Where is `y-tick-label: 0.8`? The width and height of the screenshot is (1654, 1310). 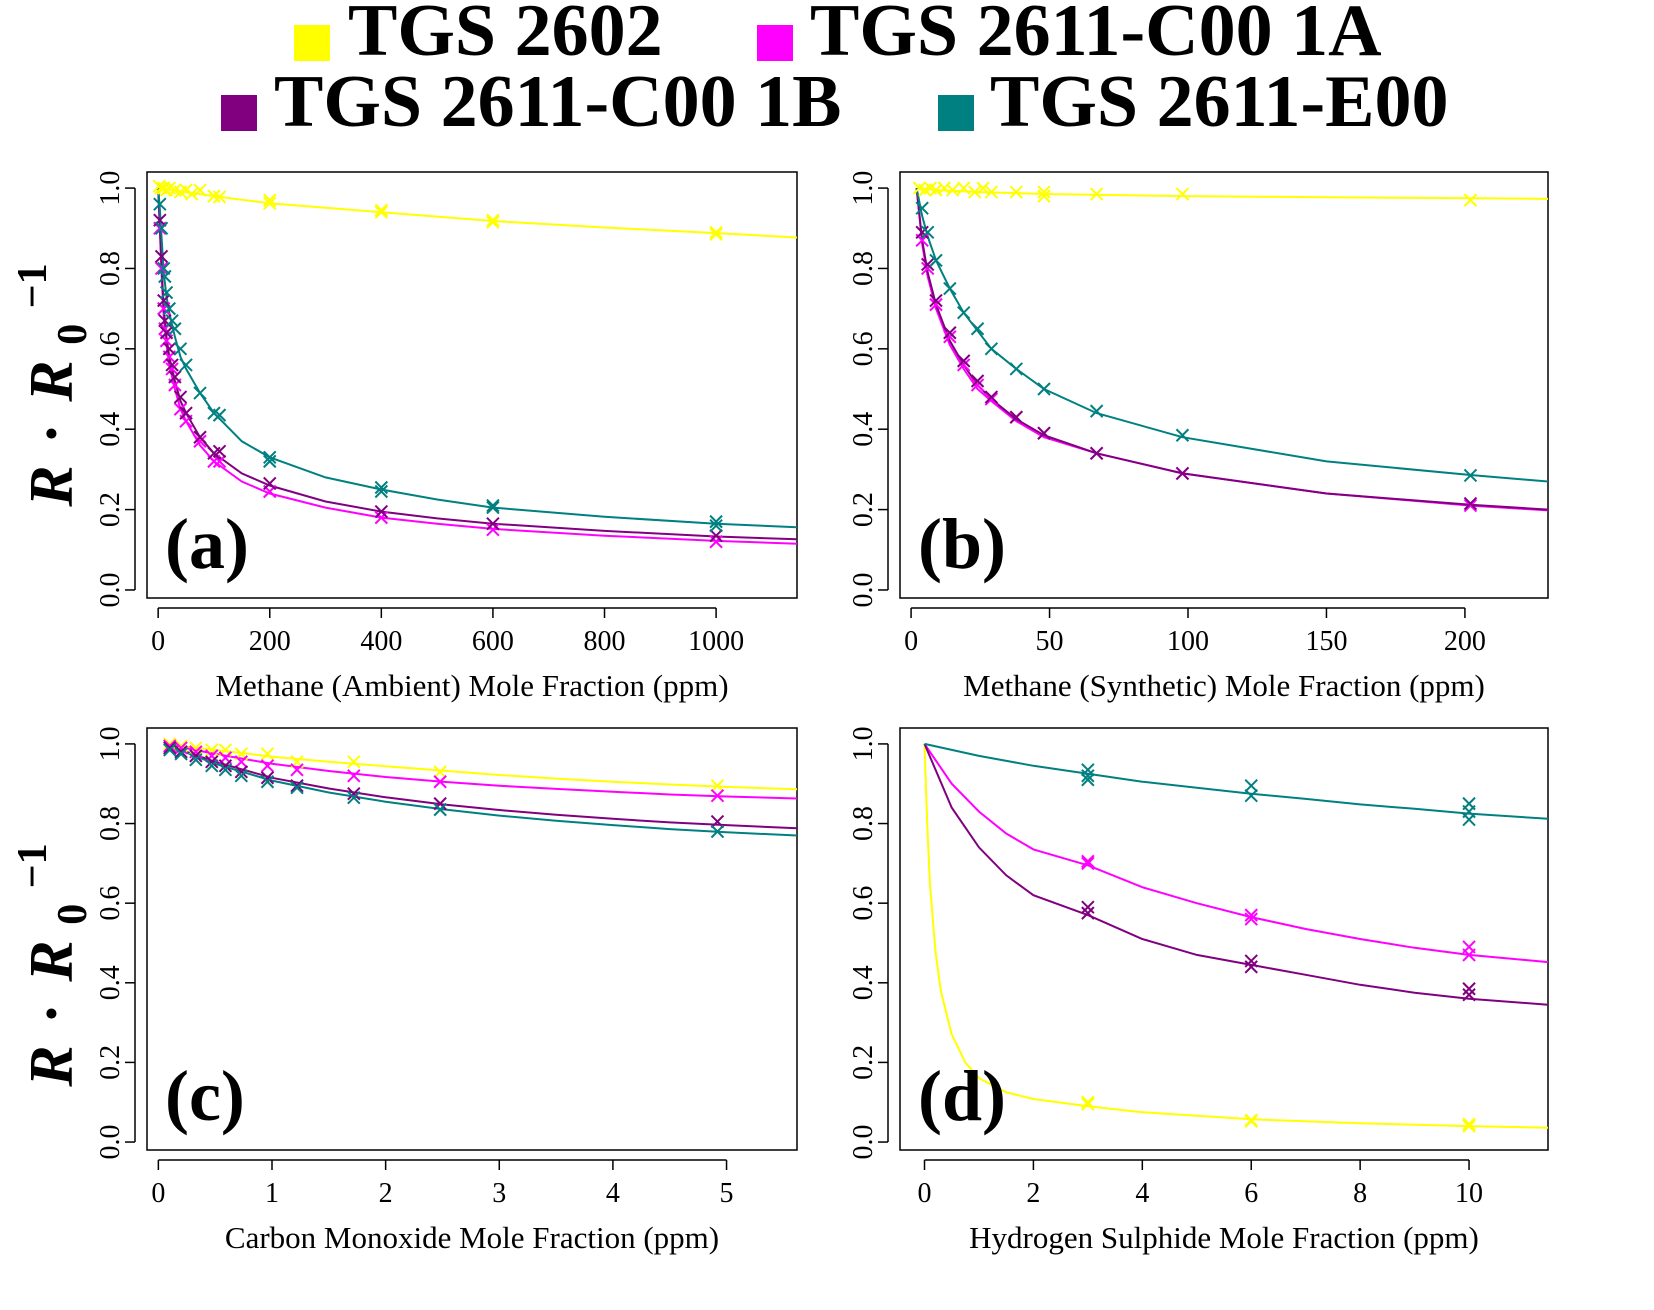
y-tick-label: 0.8 is located at coordinates (863, 268).